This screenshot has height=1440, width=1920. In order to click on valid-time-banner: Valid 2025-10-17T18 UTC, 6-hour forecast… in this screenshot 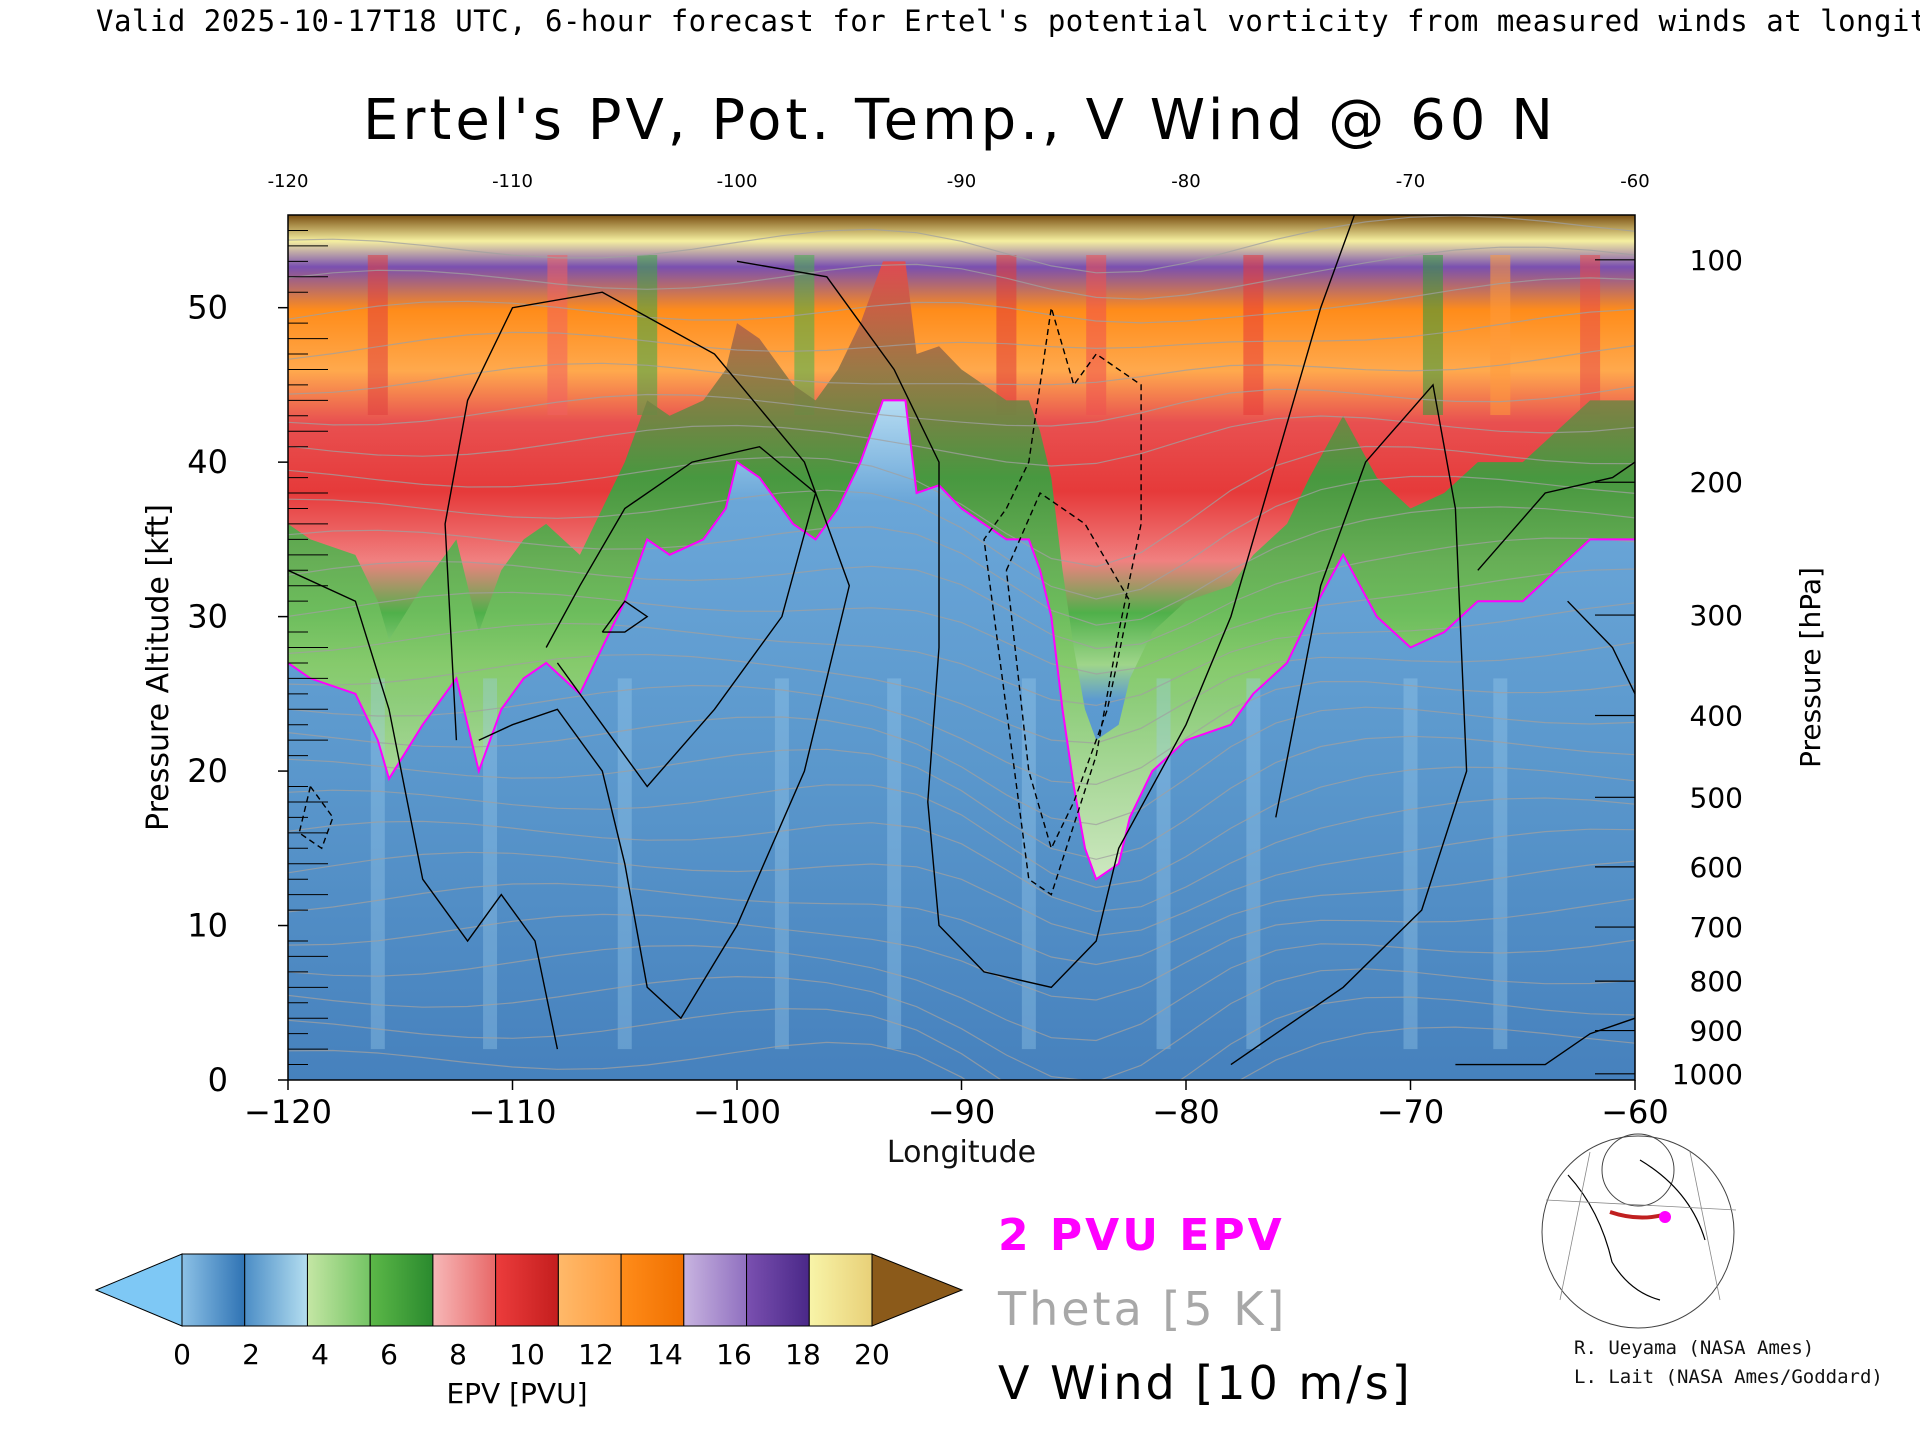, I will do `click(1008, 21)`.